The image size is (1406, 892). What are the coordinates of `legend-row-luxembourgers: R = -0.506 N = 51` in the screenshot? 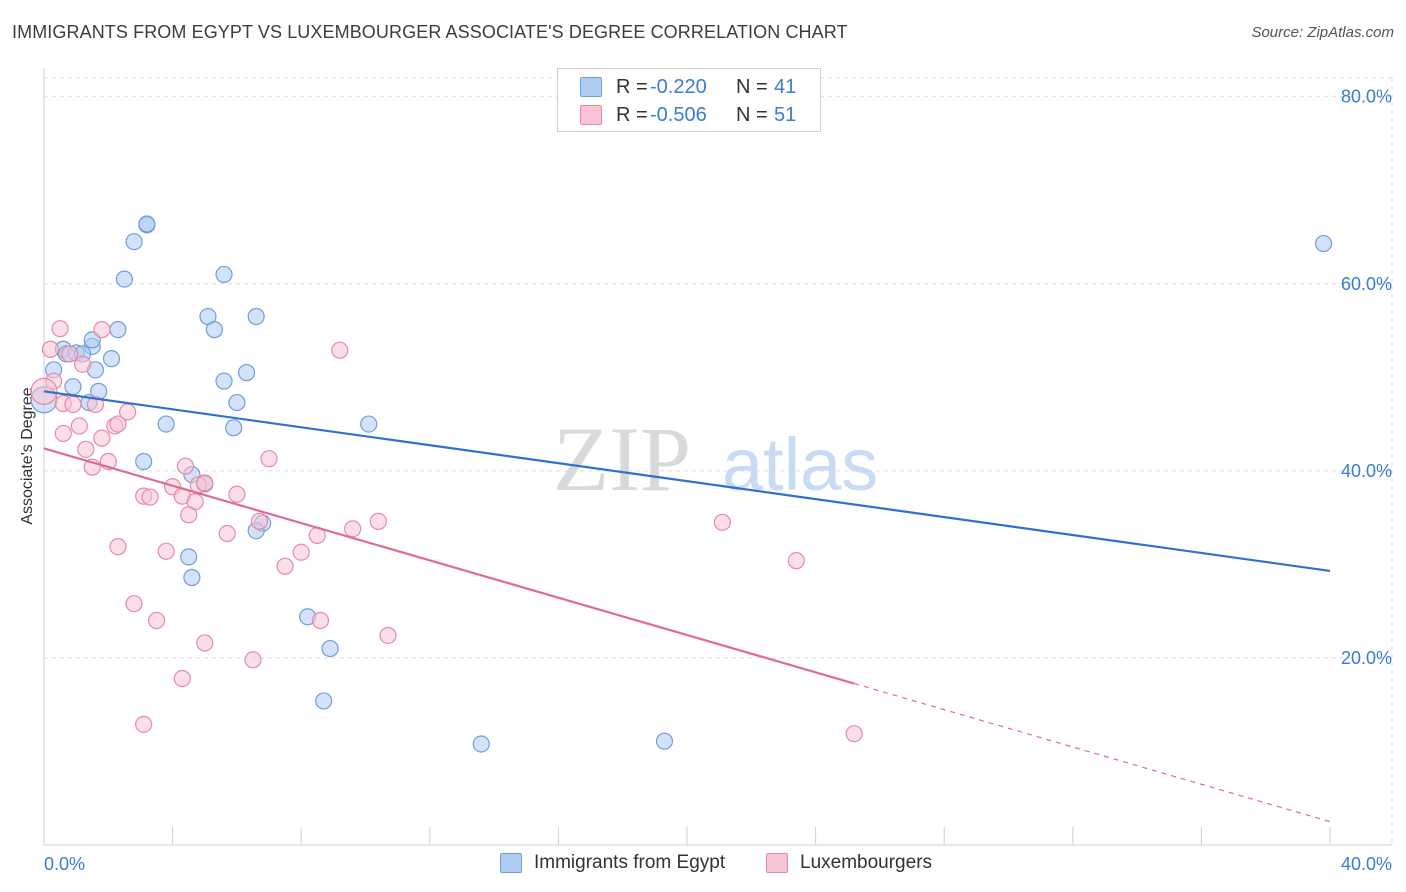 It's located at (677, 115).